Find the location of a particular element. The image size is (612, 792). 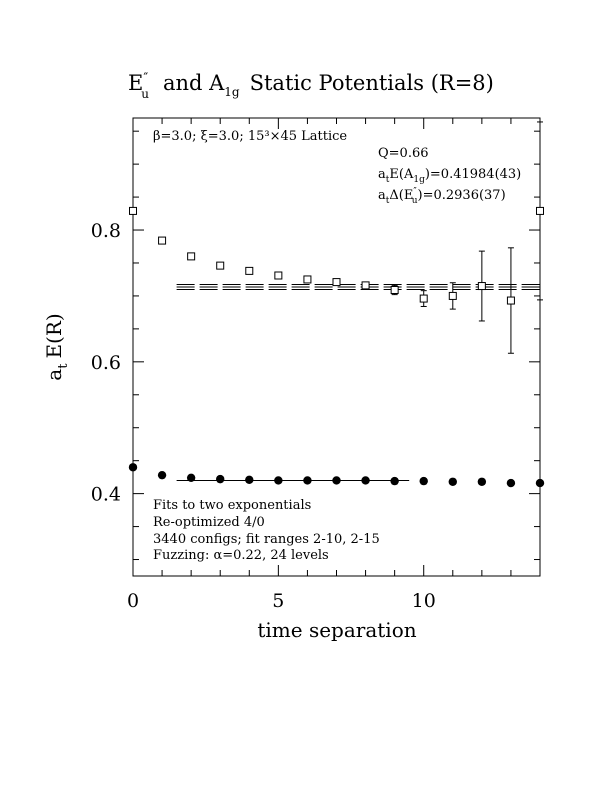

y-tick-label: 0.6 is located at coordinates (106, 363).